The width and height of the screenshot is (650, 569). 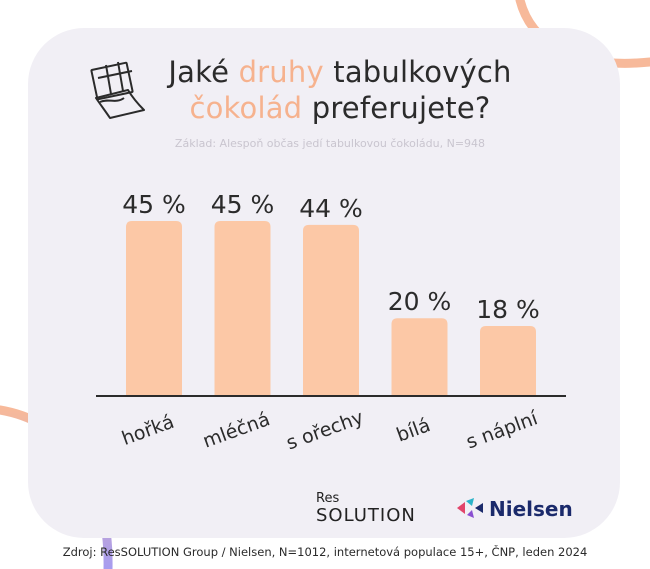 What do you see at coordinates (417, 72) in the screenshot?
I see `title-suffix: tabulkových` at bounding box center [417, 72].